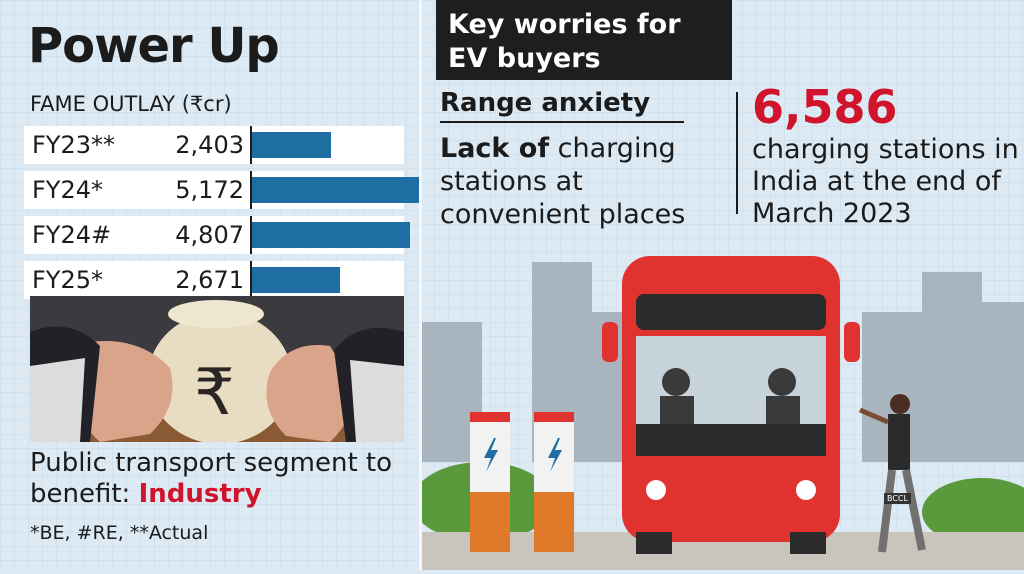 This screenshot has height=574, width=1024. Describe the element at coordinates (737, 153) in the screenshot. I see `stat-divider` at that location.